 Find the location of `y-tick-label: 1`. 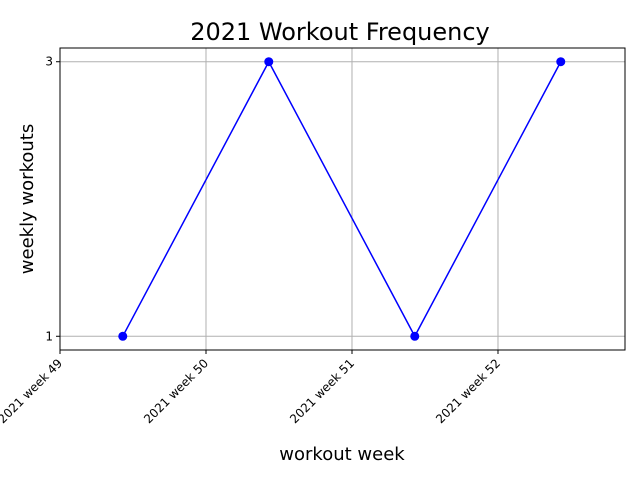

y-tick-label: 1 is located at coordinates (49, 336).